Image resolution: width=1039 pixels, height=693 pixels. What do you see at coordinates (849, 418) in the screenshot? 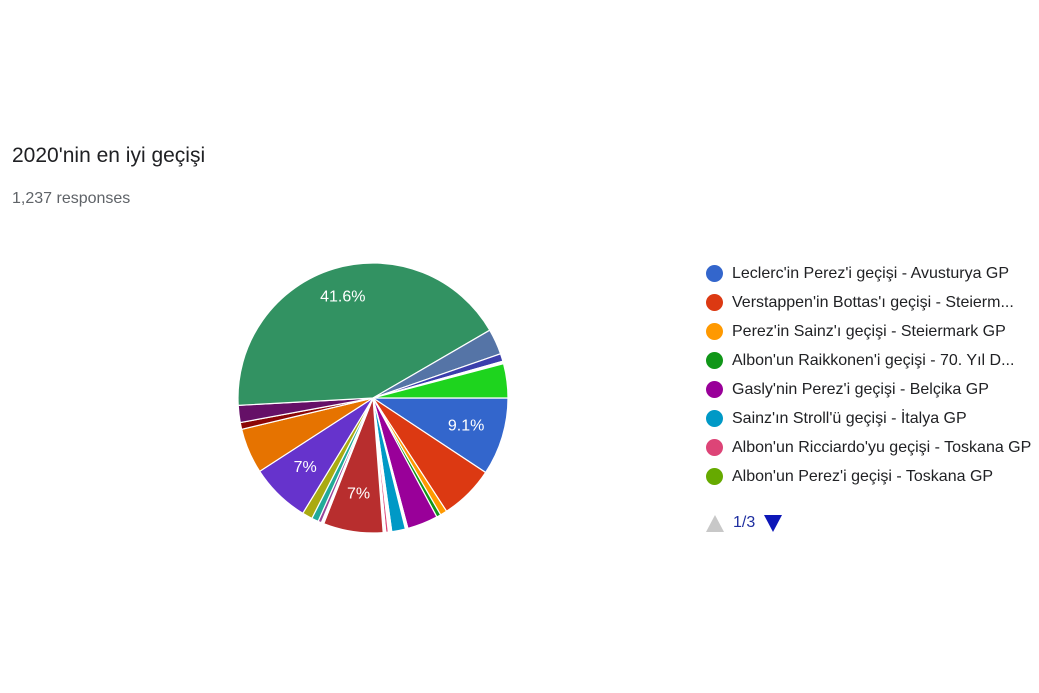
I see `legend-label: Sainz'ın Stroll'ü geçişi - İtalya GP` at bounding box center [849, 418].